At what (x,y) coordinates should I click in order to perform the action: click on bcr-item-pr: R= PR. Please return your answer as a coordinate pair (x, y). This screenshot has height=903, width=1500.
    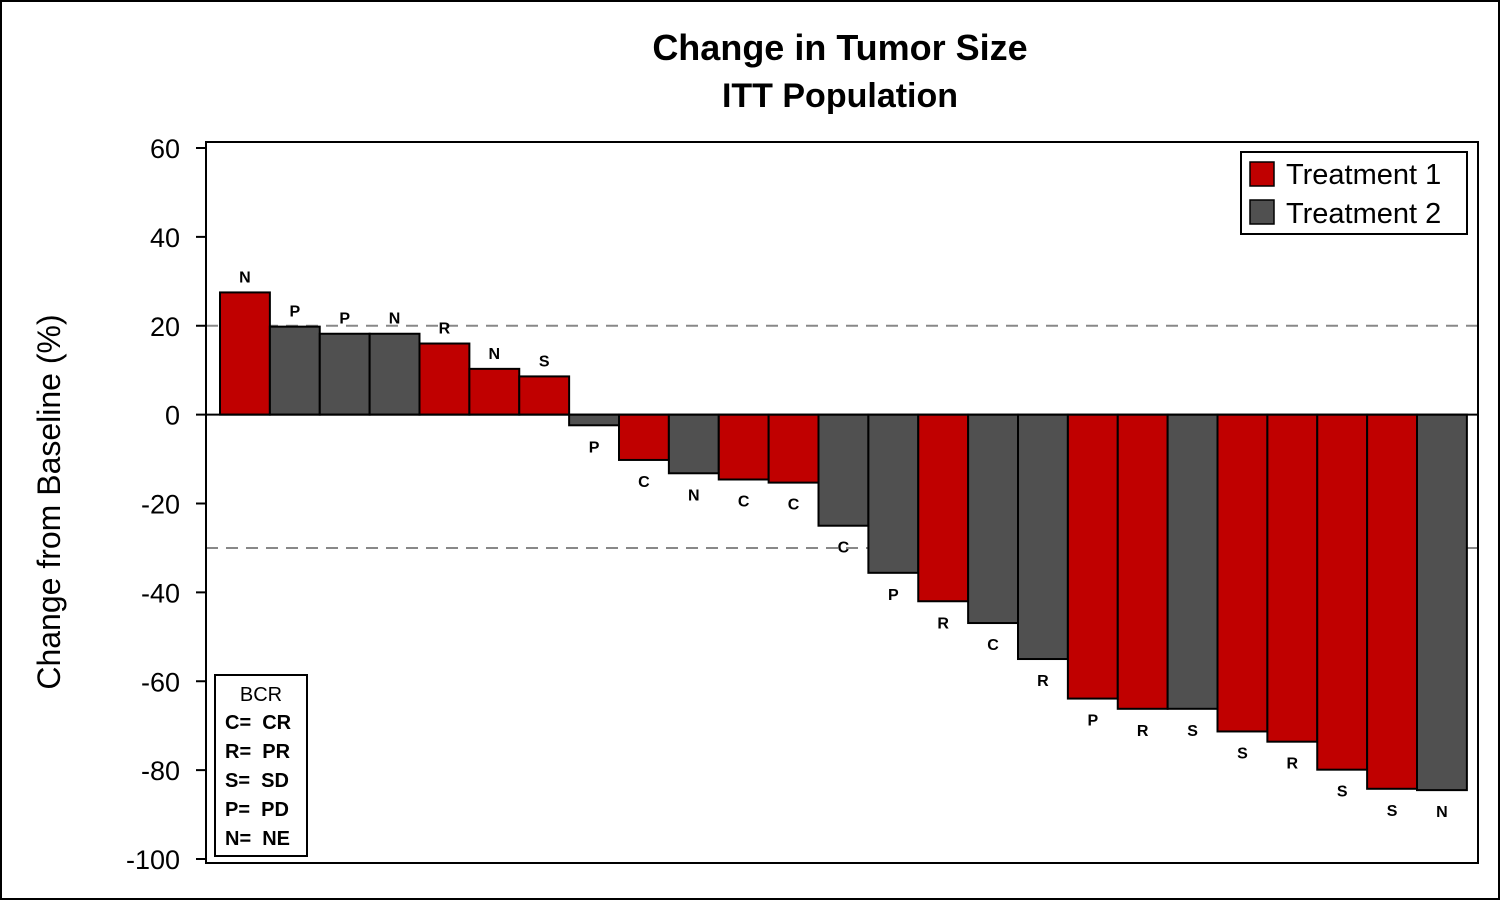
    Looking at the image, I should click on (258, 752).